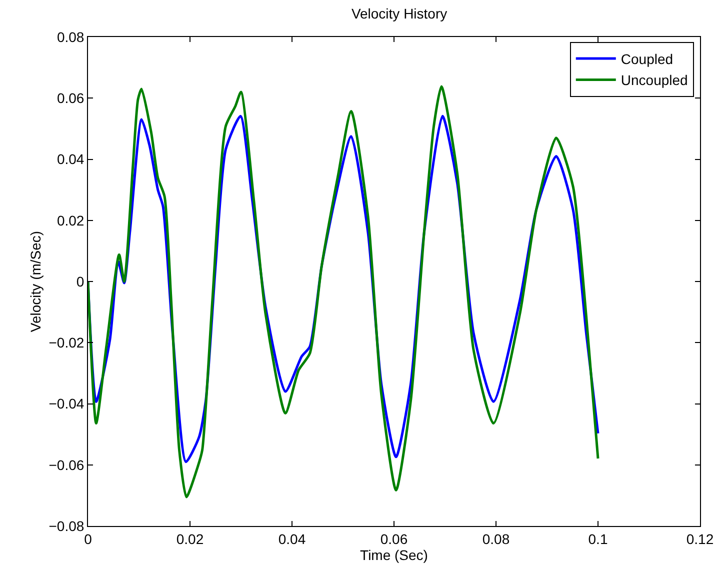 The height and width of the screenshot is (578, 726). Describe the element at coordinates (66, 464) in the screenshot. I see `y-tick-label: −0.06` at that location.